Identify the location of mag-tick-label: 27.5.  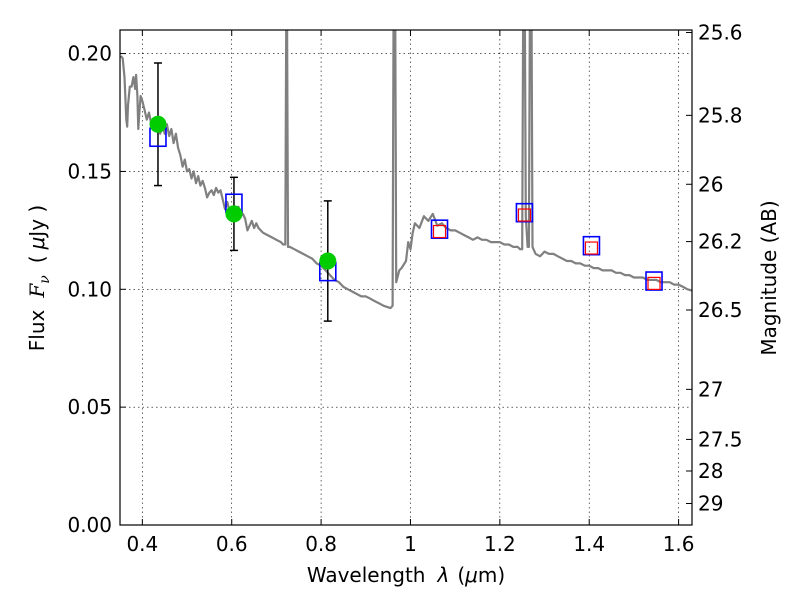
(720, 439).